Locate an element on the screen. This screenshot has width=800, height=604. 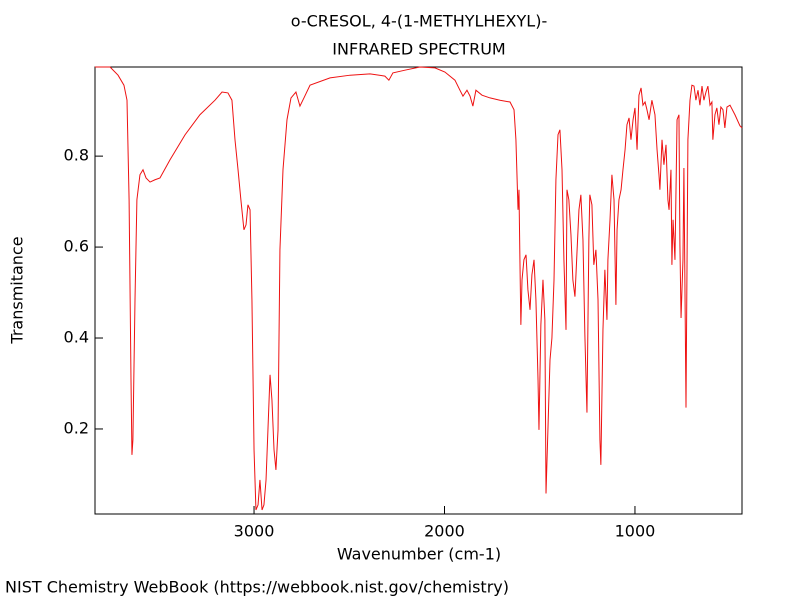
y-tick-label: 0.2 is located at coordinates (76, 427).